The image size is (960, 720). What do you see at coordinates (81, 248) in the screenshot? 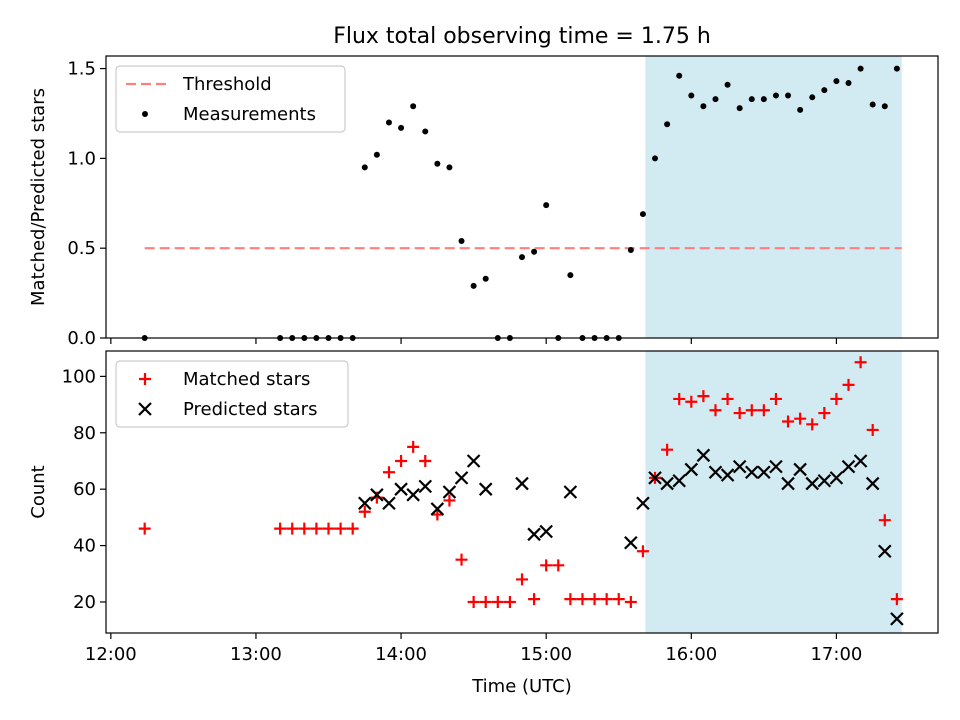
I see `y-tick-label: 0.5` at bounding box center [81, 248].